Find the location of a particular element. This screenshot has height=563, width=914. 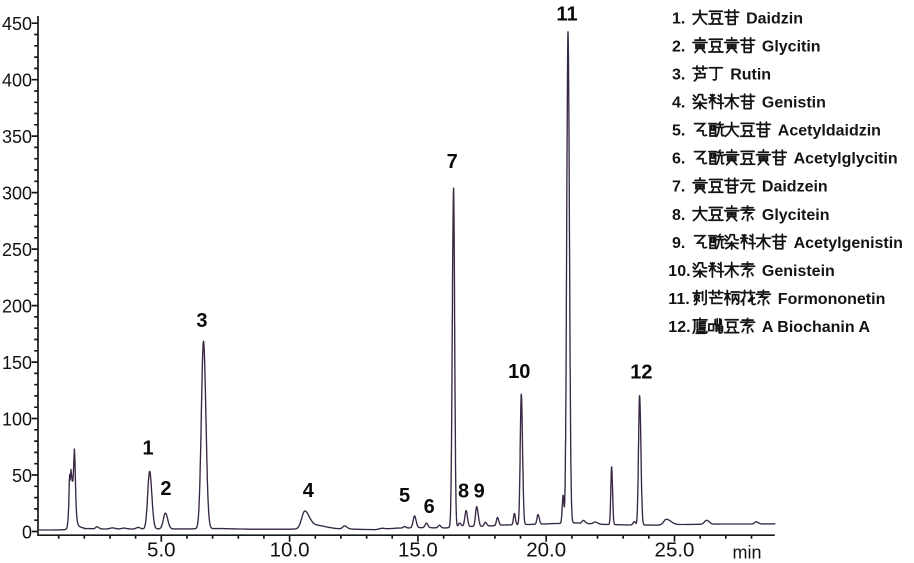

svg-text: 5.0 is located at coordinates (161, 550).